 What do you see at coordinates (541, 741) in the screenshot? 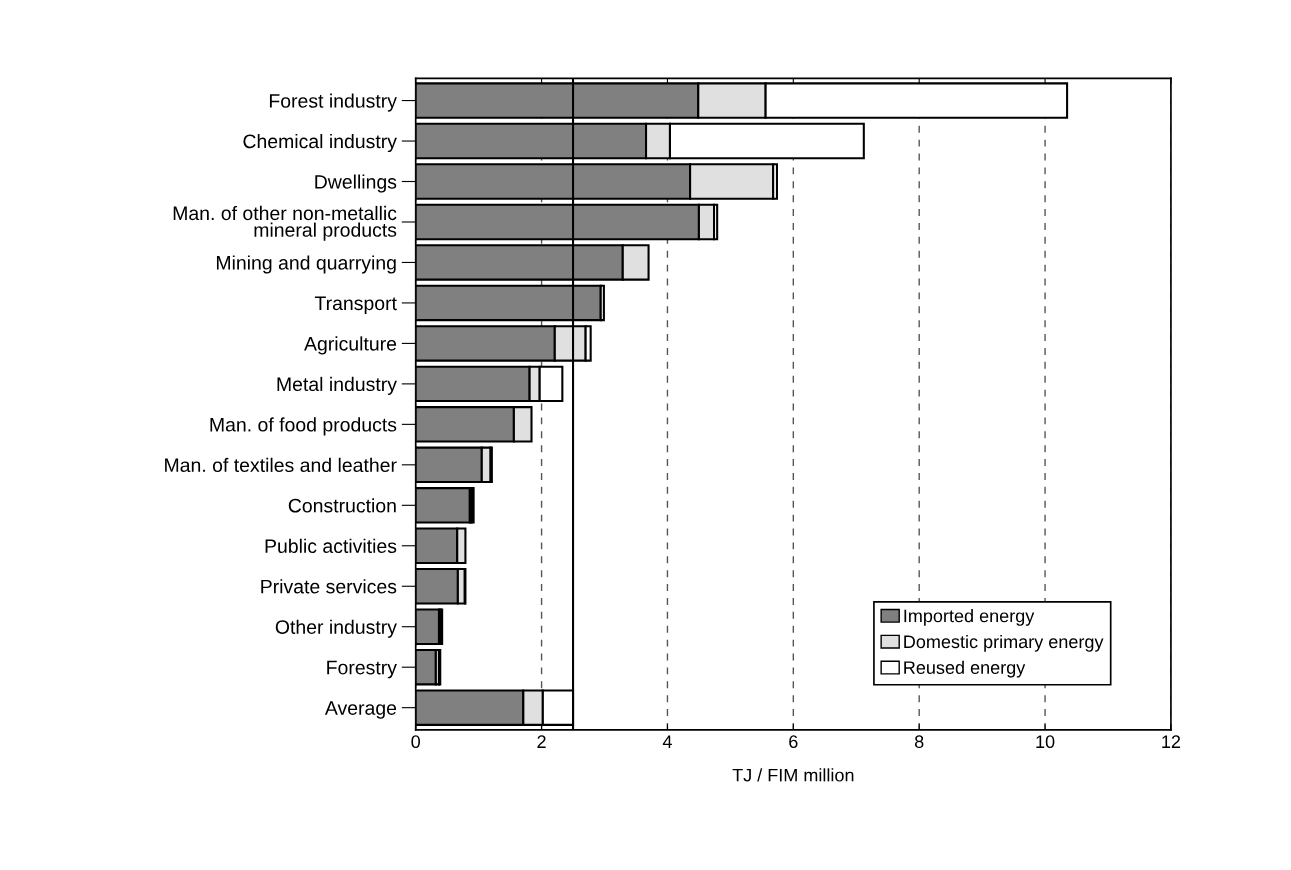
I see `x-tick-label: 2` at bounding box center [541, 741].